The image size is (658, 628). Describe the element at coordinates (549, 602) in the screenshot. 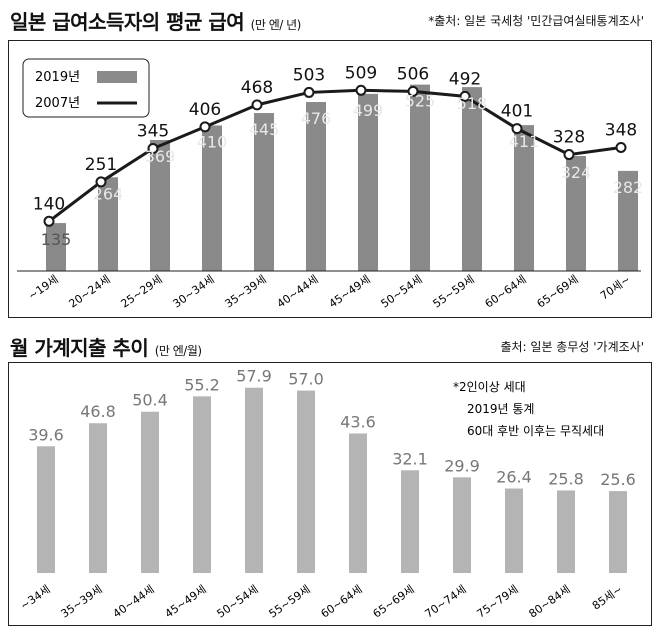

I see `x-tick-label: 80~84세` at that location.